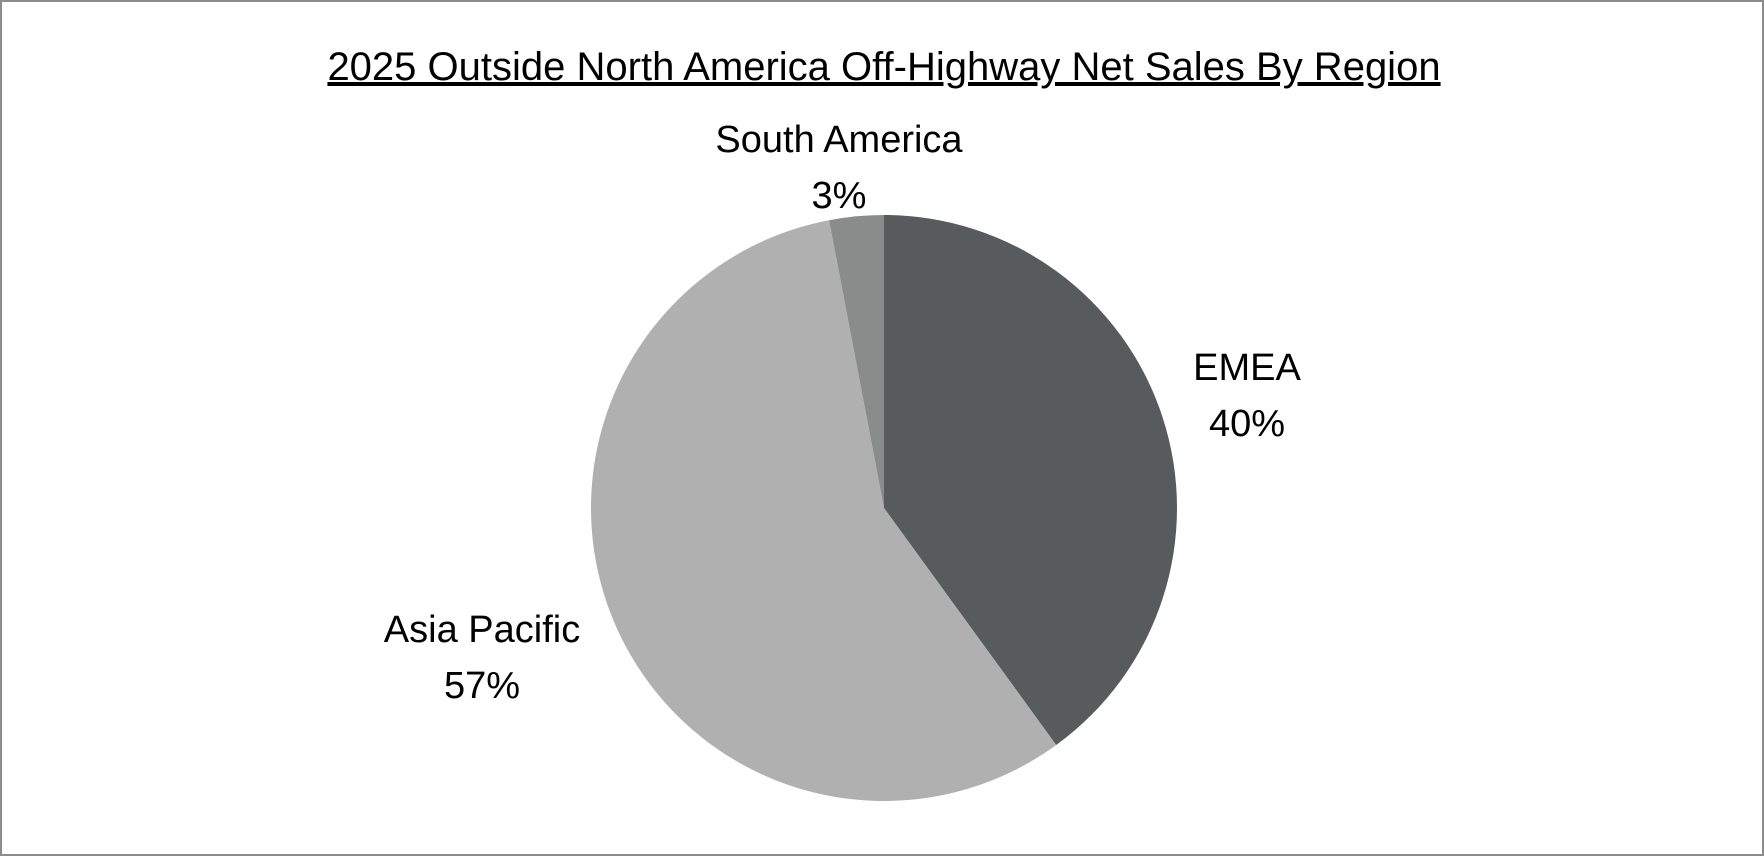 The height and width of the screenshot is (858, 1764). What do you see at coordinates (856, 361) in the screenshot?
I see `pie-slice-south-america` at bounding box center [856, 361].